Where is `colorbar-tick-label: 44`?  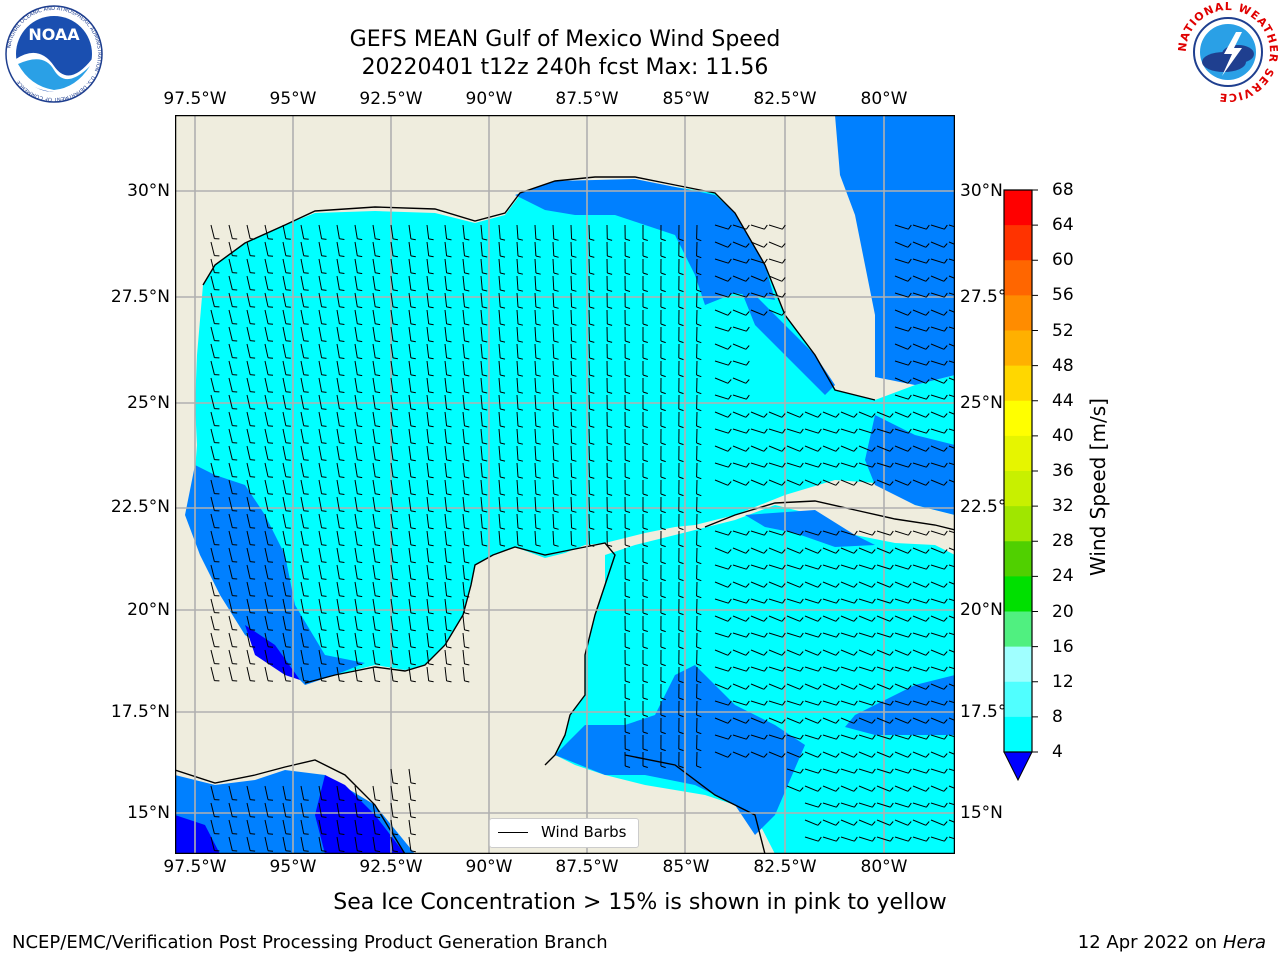 colorbar-tick-label: 44 is located at coordinates (1063, 400).